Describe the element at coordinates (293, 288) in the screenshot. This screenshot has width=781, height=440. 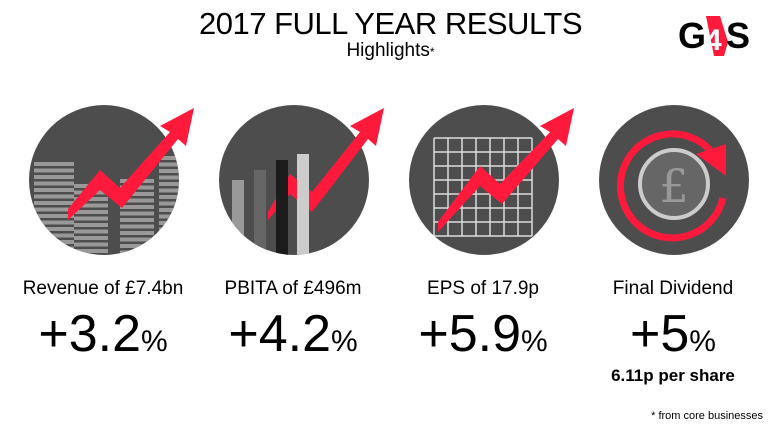
I see `metric-label: PBITA of £496m` at that location.